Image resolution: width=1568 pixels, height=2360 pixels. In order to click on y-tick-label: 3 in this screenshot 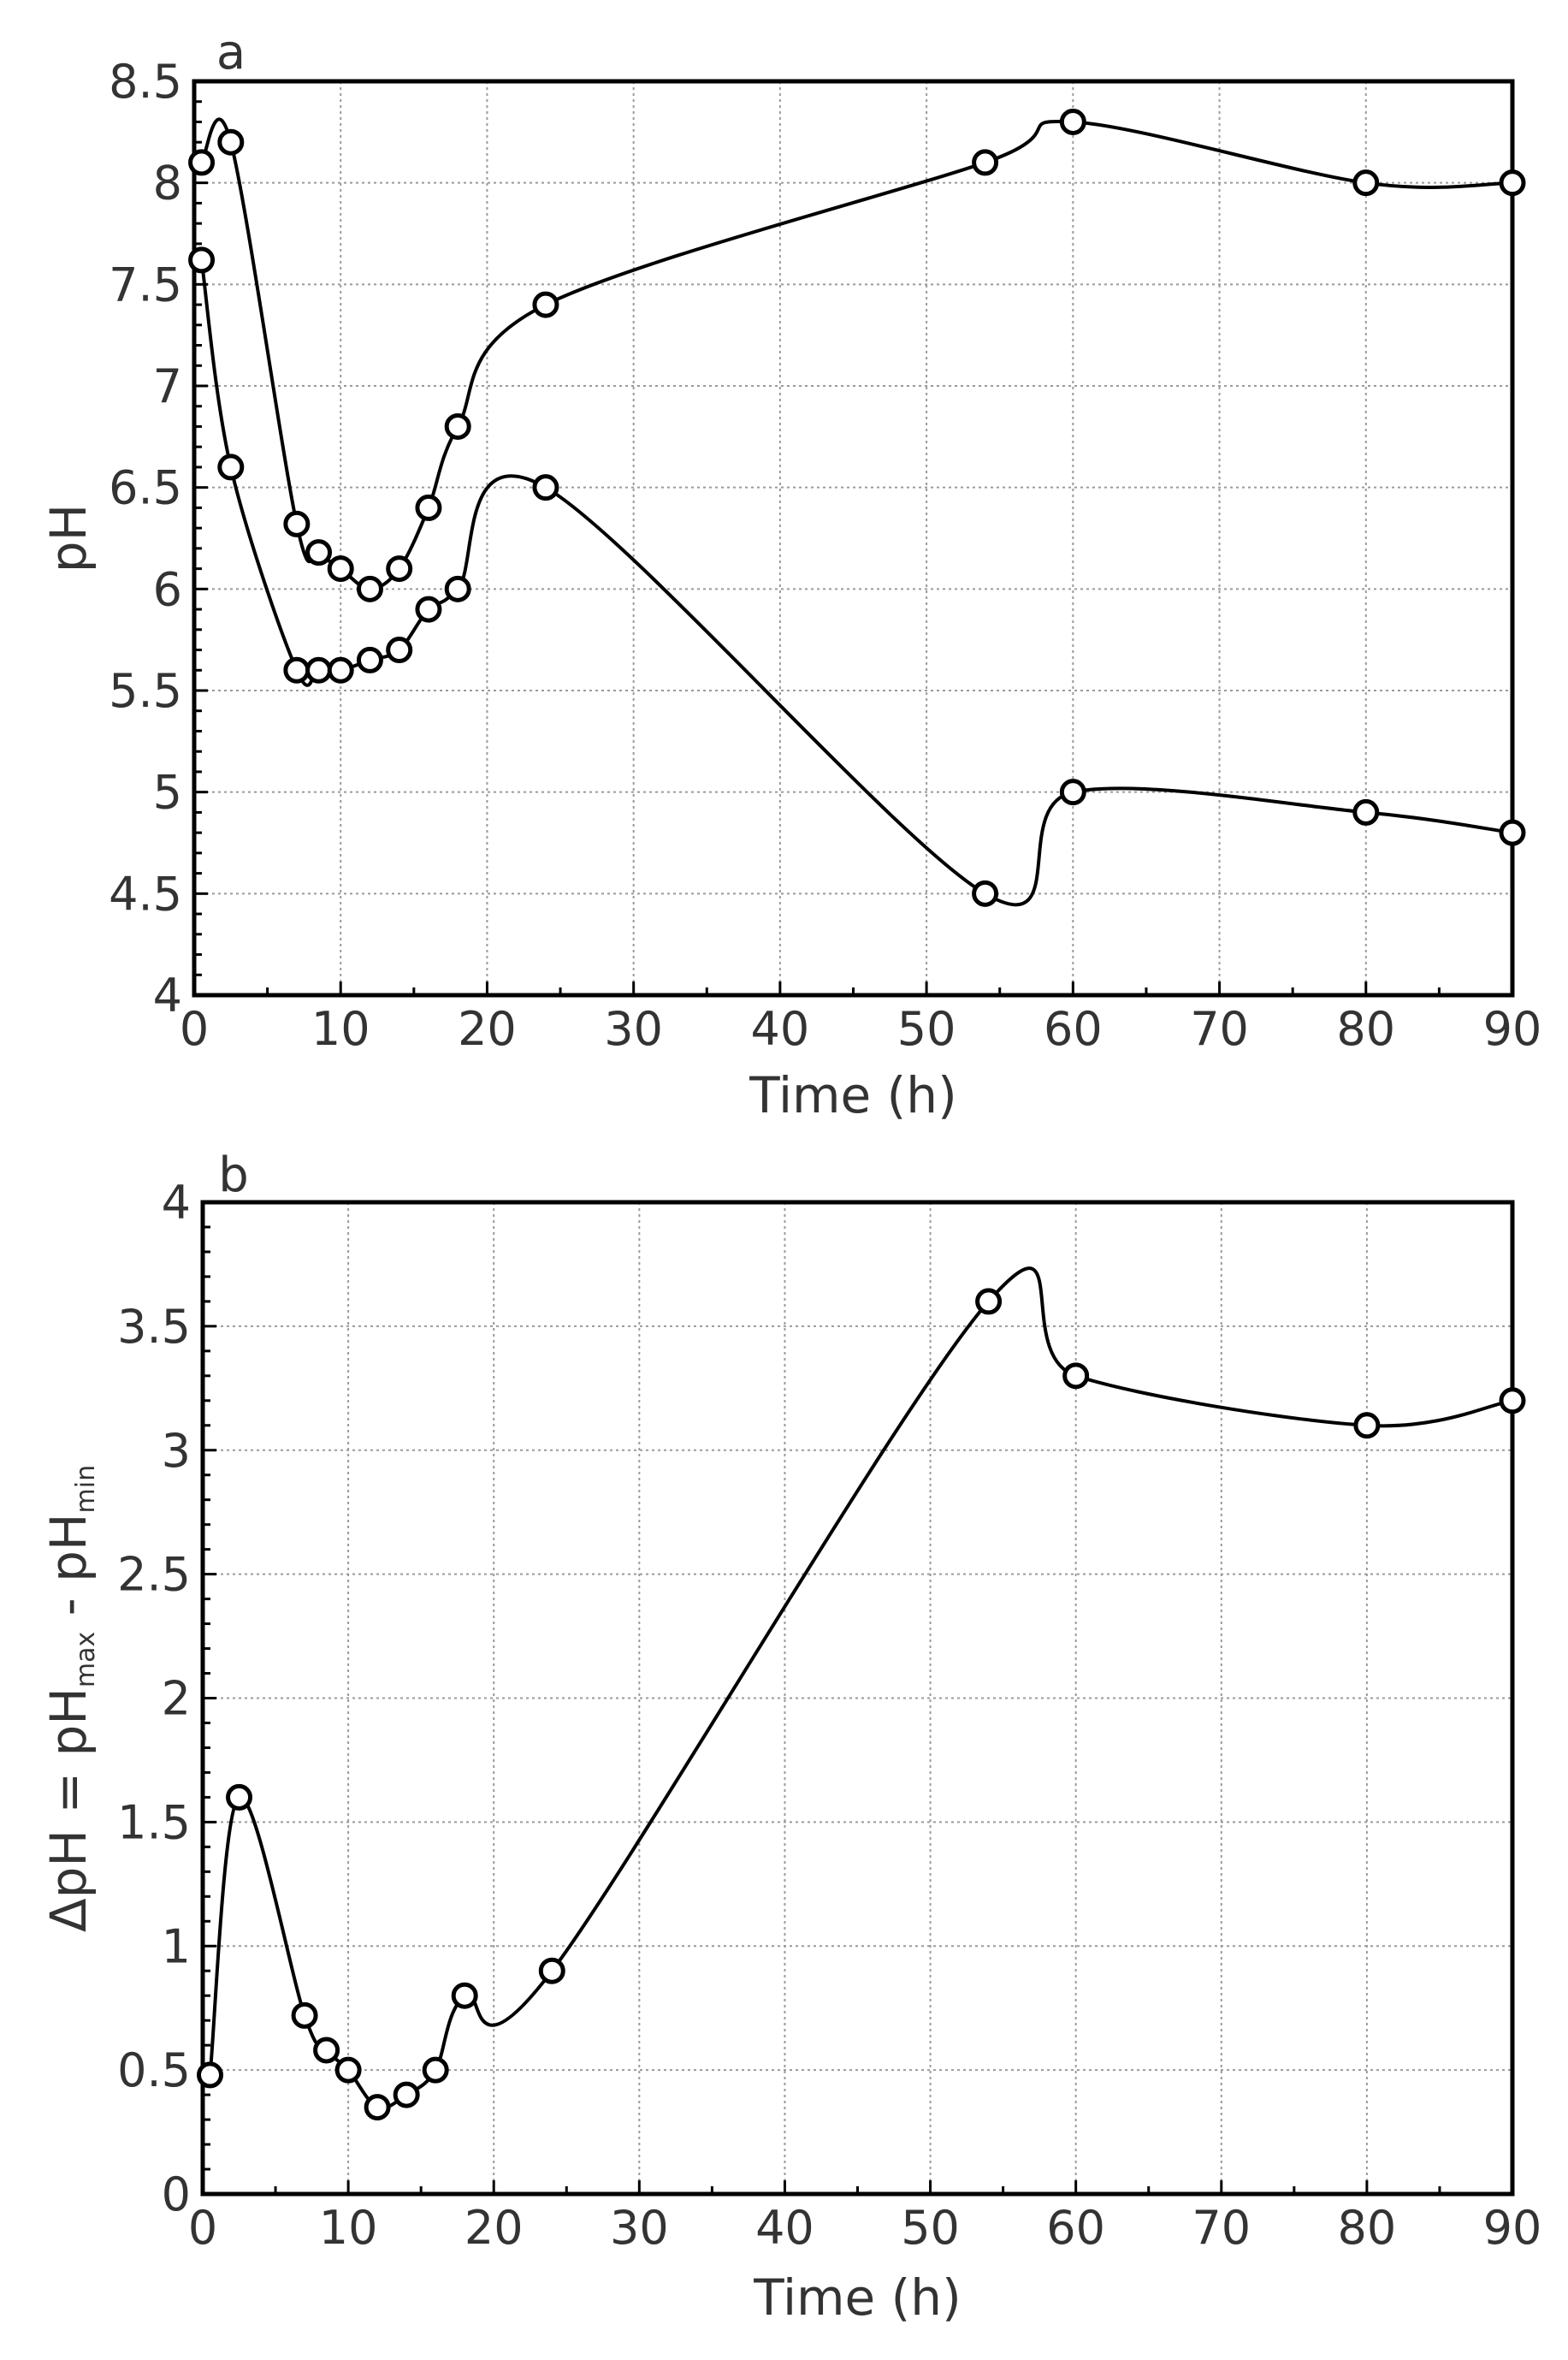, I will do `click(176, 1451)`.